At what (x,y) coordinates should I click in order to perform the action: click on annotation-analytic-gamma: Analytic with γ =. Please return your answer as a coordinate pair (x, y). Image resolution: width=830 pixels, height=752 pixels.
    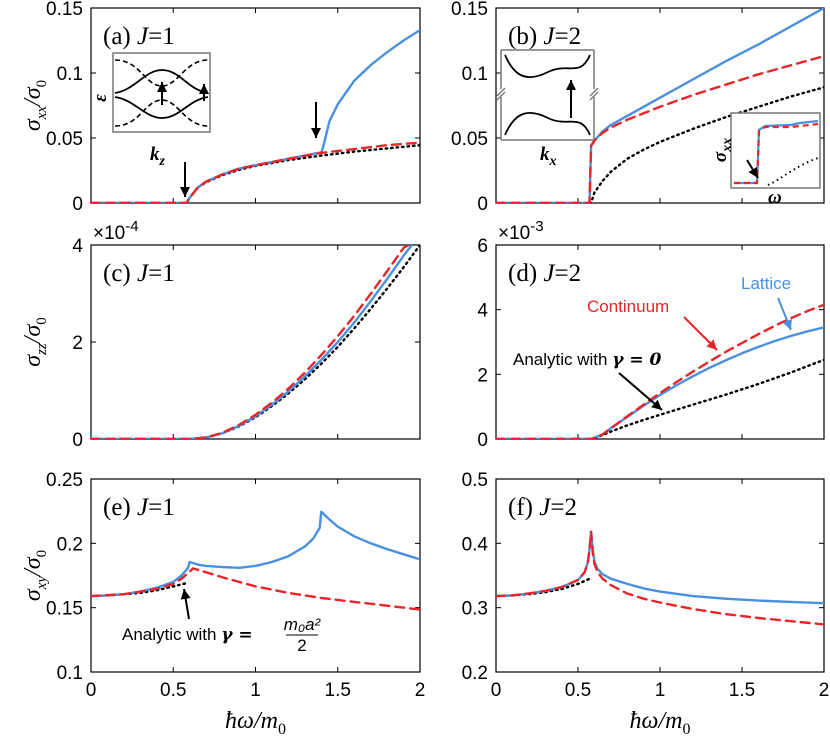
    Looking at the image, I should click on (187, 635).